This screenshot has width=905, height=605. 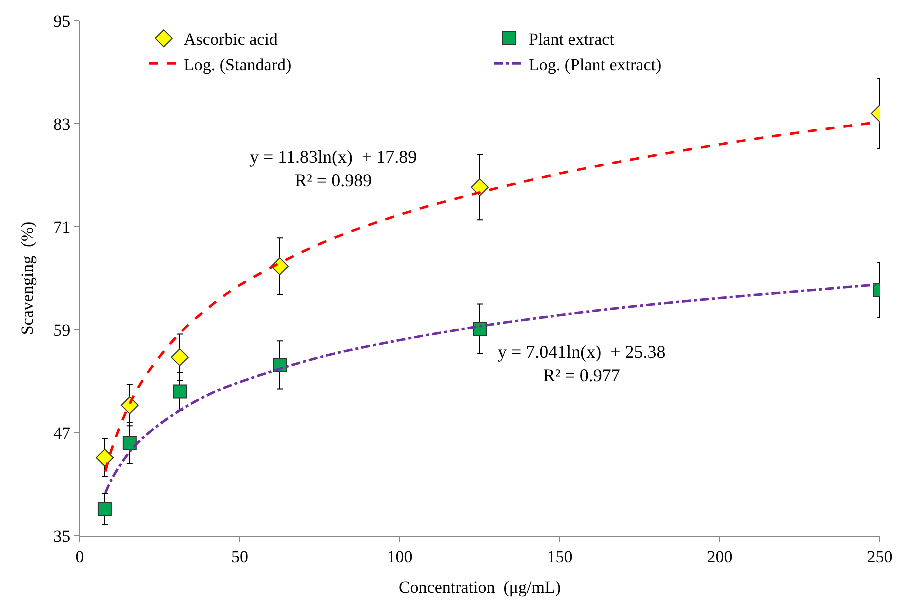 What do you see at coordinates (238, 64) in the screenshot?
I see `legend-label: Log. (Standard)` at bounding box center [238, 64].